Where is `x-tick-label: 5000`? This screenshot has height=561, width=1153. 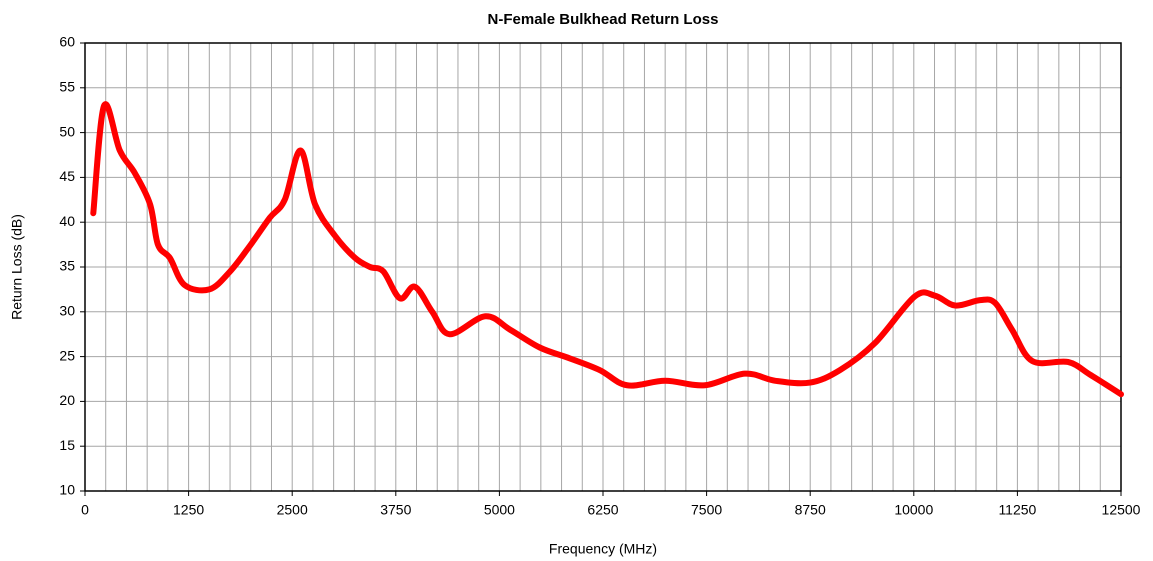
x-tick-label: 5000 is located at coordinates (499, 510).